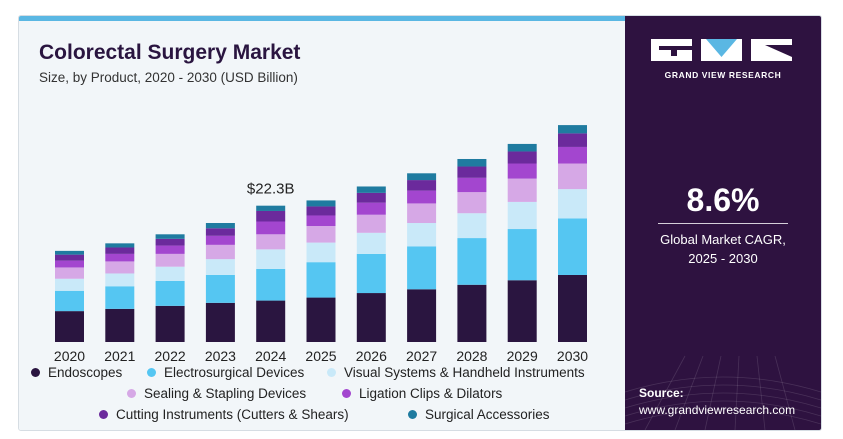  What do you see at coordinates (220, 267) in the screenshot?
I see `bar-segment-visual-systems-handheld-instruments-2023` at bounding box center [220, 267].